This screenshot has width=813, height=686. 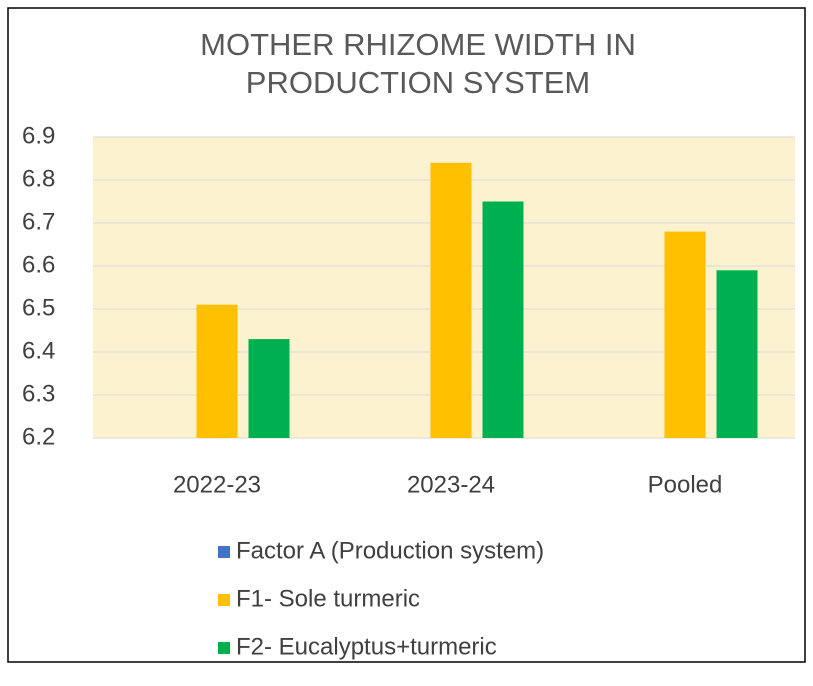 What do you see at coordinates (685, 484) in the screenshot?
I see `x-tick-label: Pooled` at bounding box center [685, 484].